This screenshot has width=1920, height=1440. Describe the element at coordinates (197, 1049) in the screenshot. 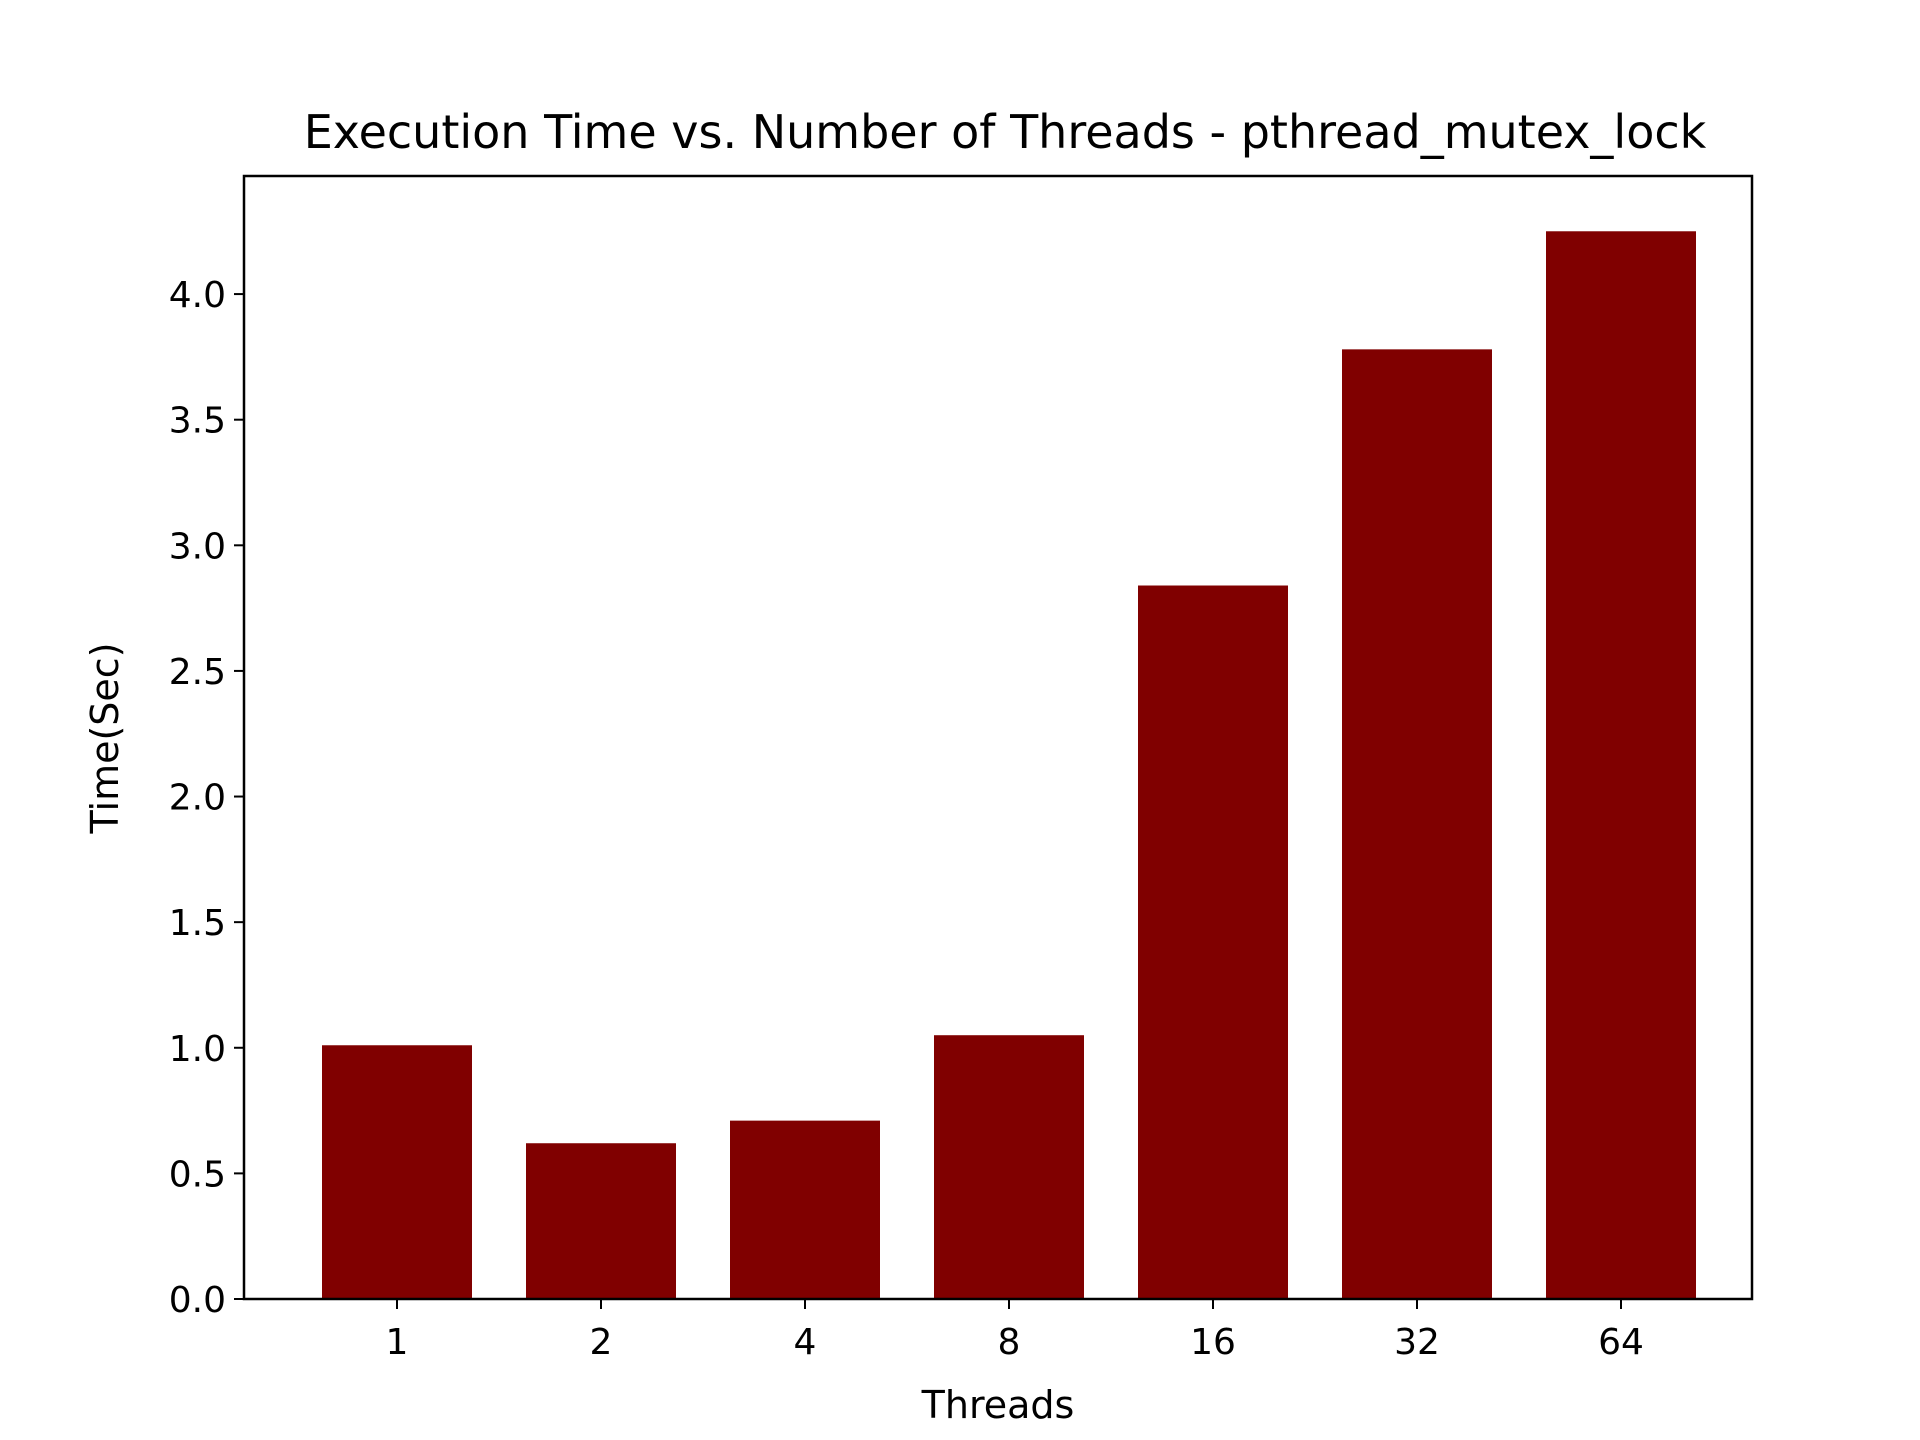

I see `y-tick-label: 1.0` at that location.